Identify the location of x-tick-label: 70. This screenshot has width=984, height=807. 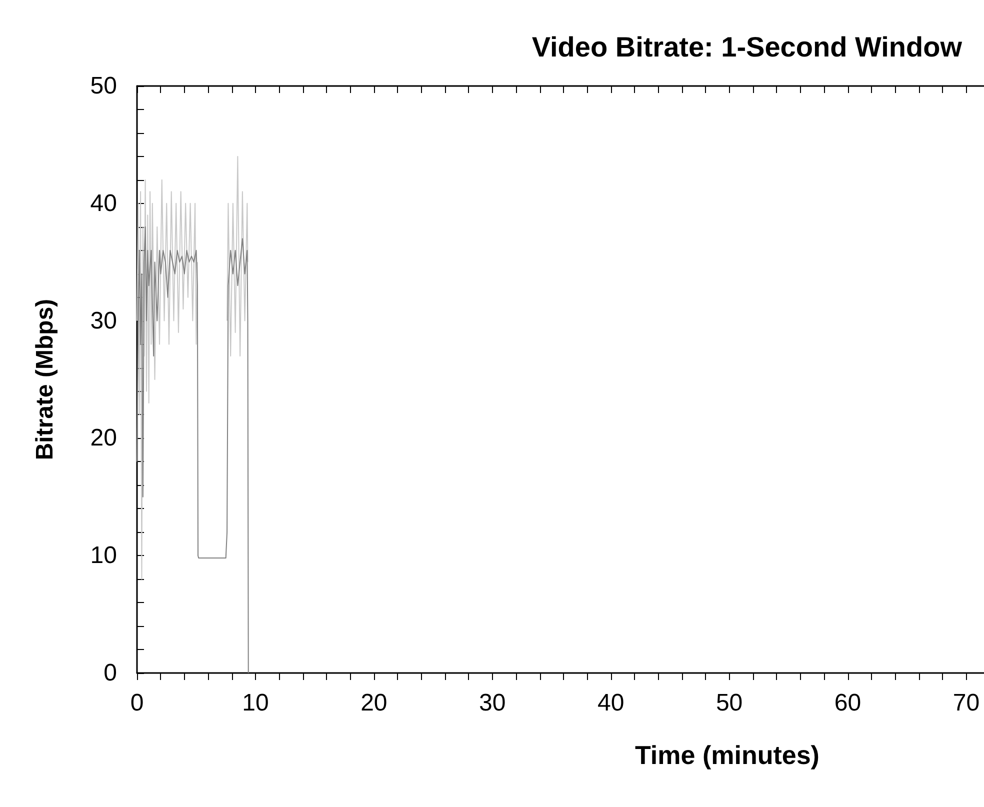
(966, 703).